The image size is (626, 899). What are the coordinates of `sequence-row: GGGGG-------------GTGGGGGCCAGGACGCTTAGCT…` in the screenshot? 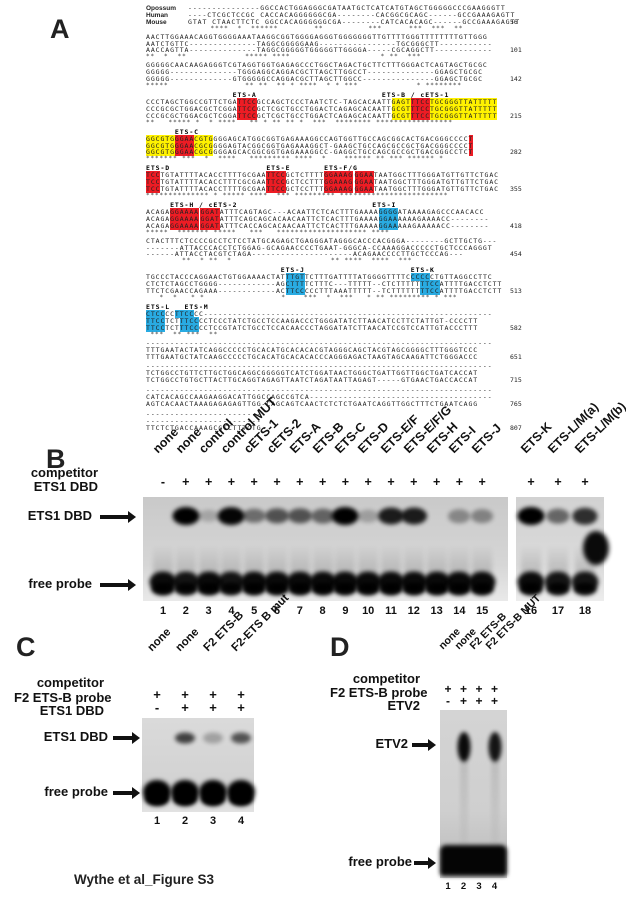 It's located at (334, 79).